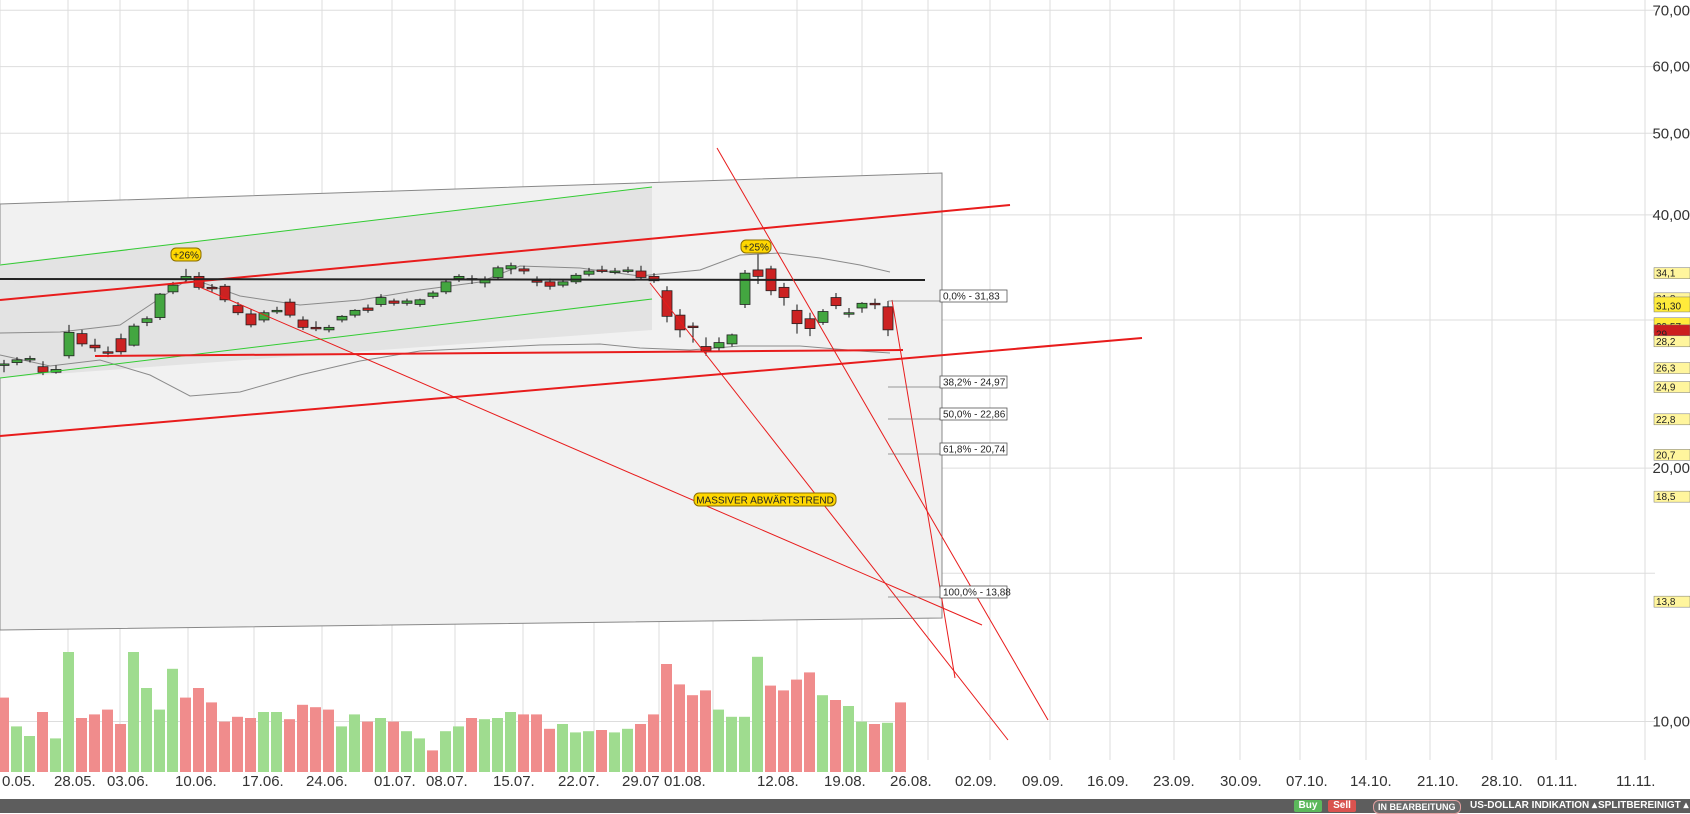 This screenshot has height=814, width=1690. What do you see at coordinates (1671, 468) in the screenshot?
I see `y-tick-label: 20,00` at bounding box center [1671, 468].